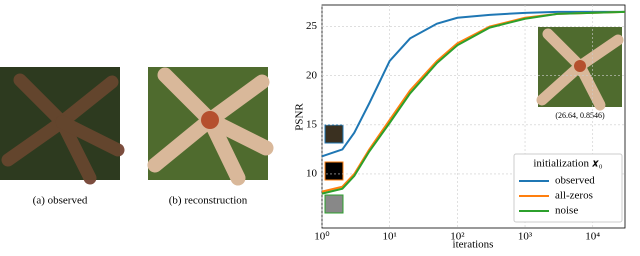 The height and width of the screenshot is (256, 640). I want to click on caption: (a) observed, so click(60, 201).